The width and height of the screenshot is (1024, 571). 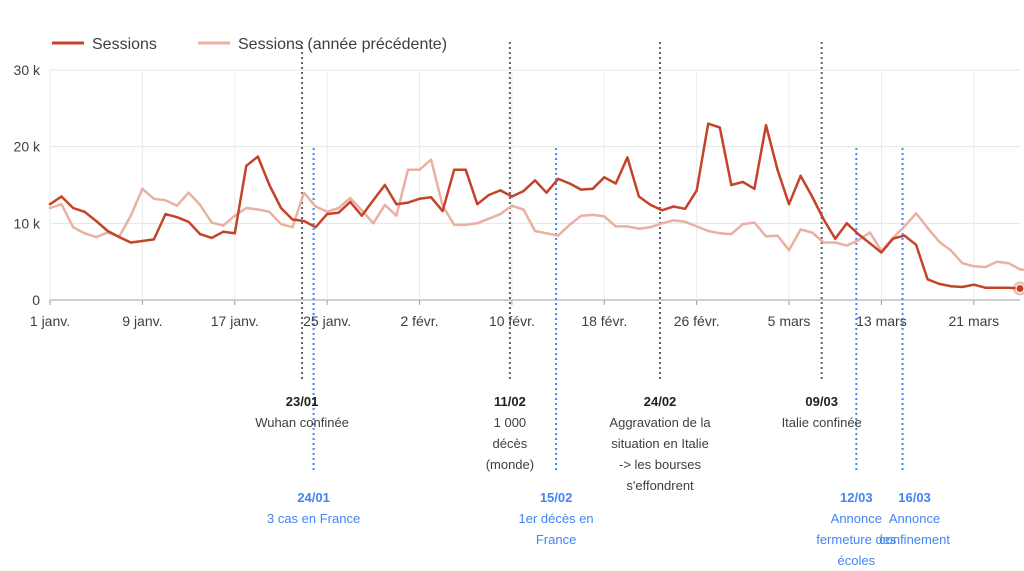 I want to click on annotation-text: écoles, so click(x=857, y=560).